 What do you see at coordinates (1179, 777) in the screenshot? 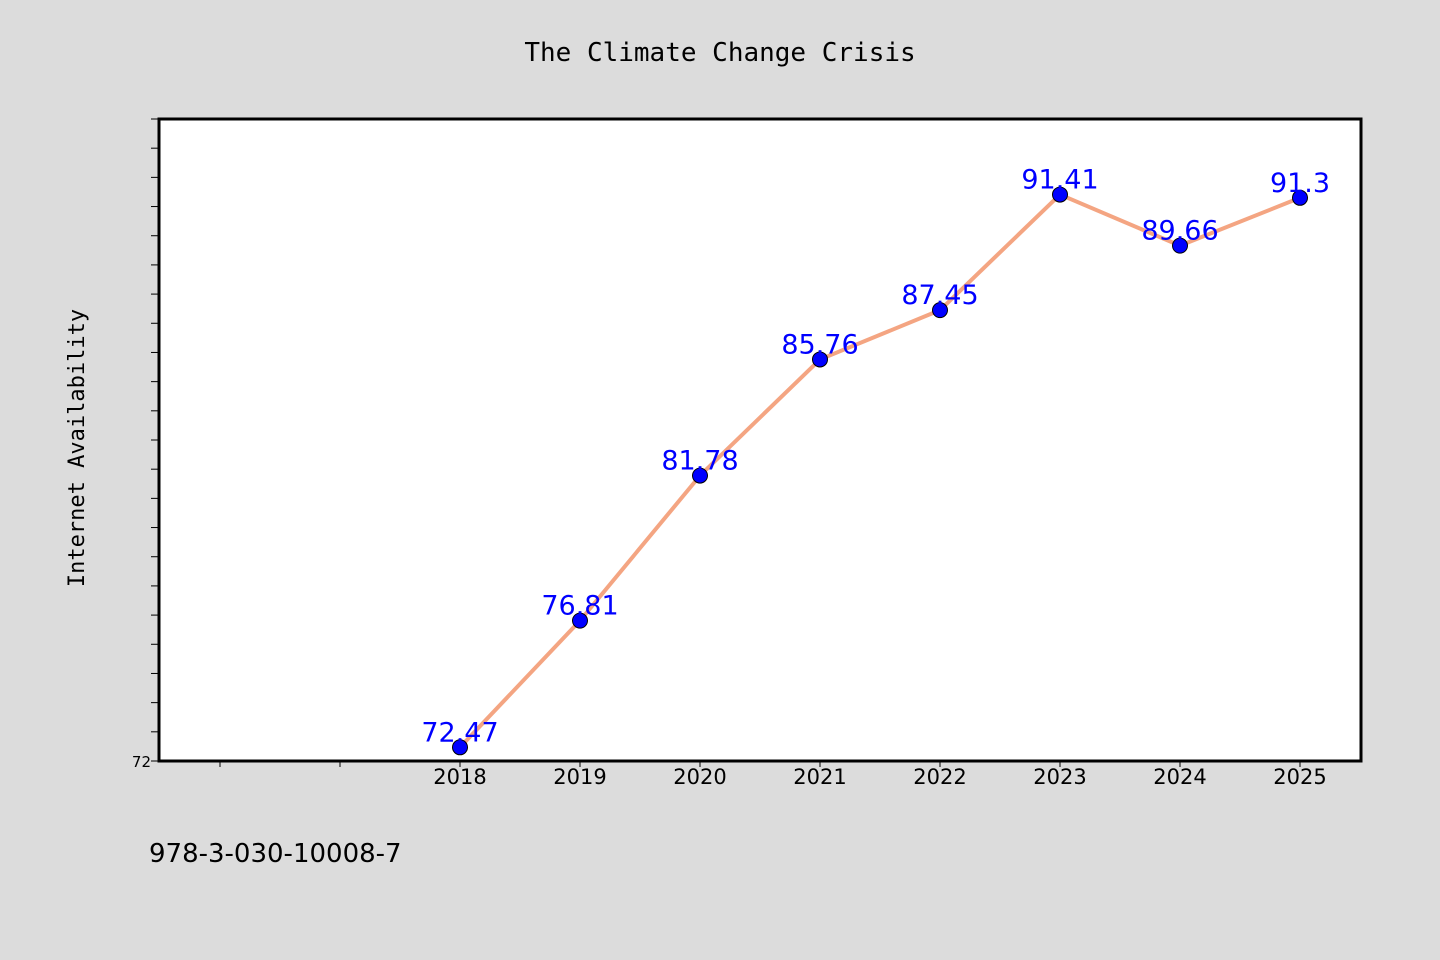
I see `x-tick-label: 2024` at bounding box center [1179, 777].